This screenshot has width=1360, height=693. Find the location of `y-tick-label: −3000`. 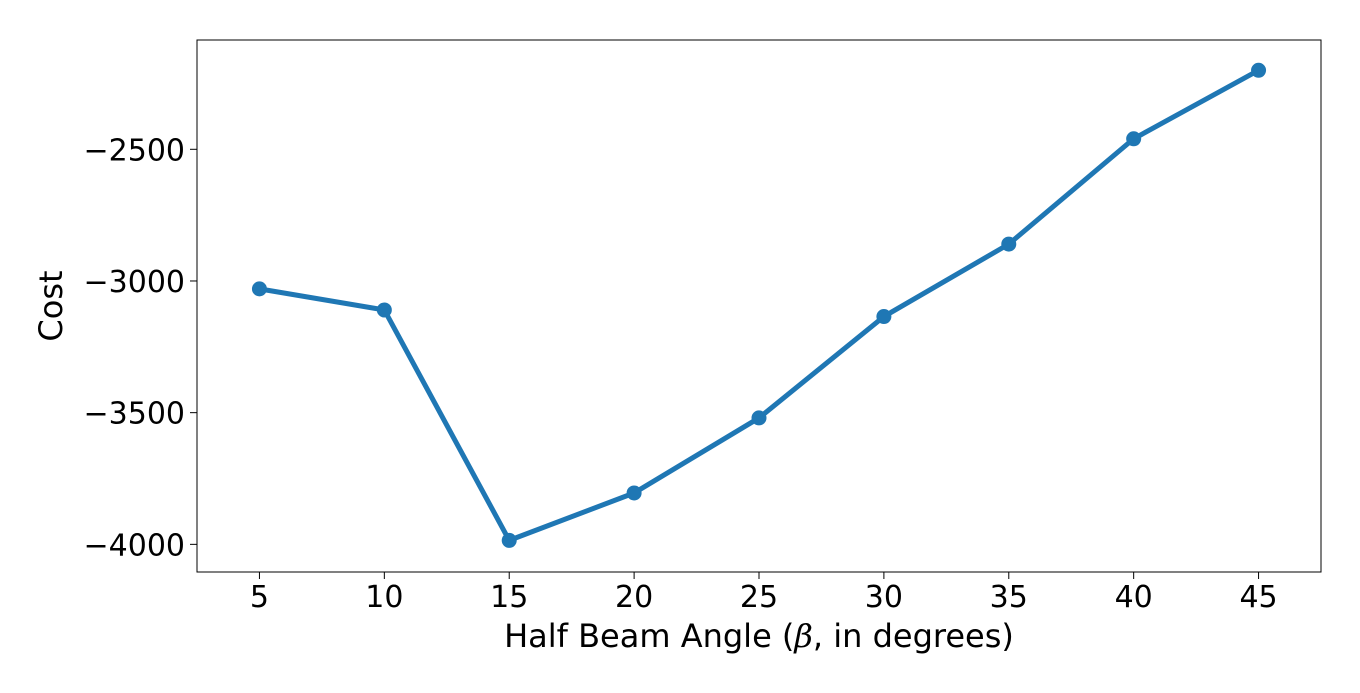

y-tick-label: −3000 is located at coordinates (134, 282).